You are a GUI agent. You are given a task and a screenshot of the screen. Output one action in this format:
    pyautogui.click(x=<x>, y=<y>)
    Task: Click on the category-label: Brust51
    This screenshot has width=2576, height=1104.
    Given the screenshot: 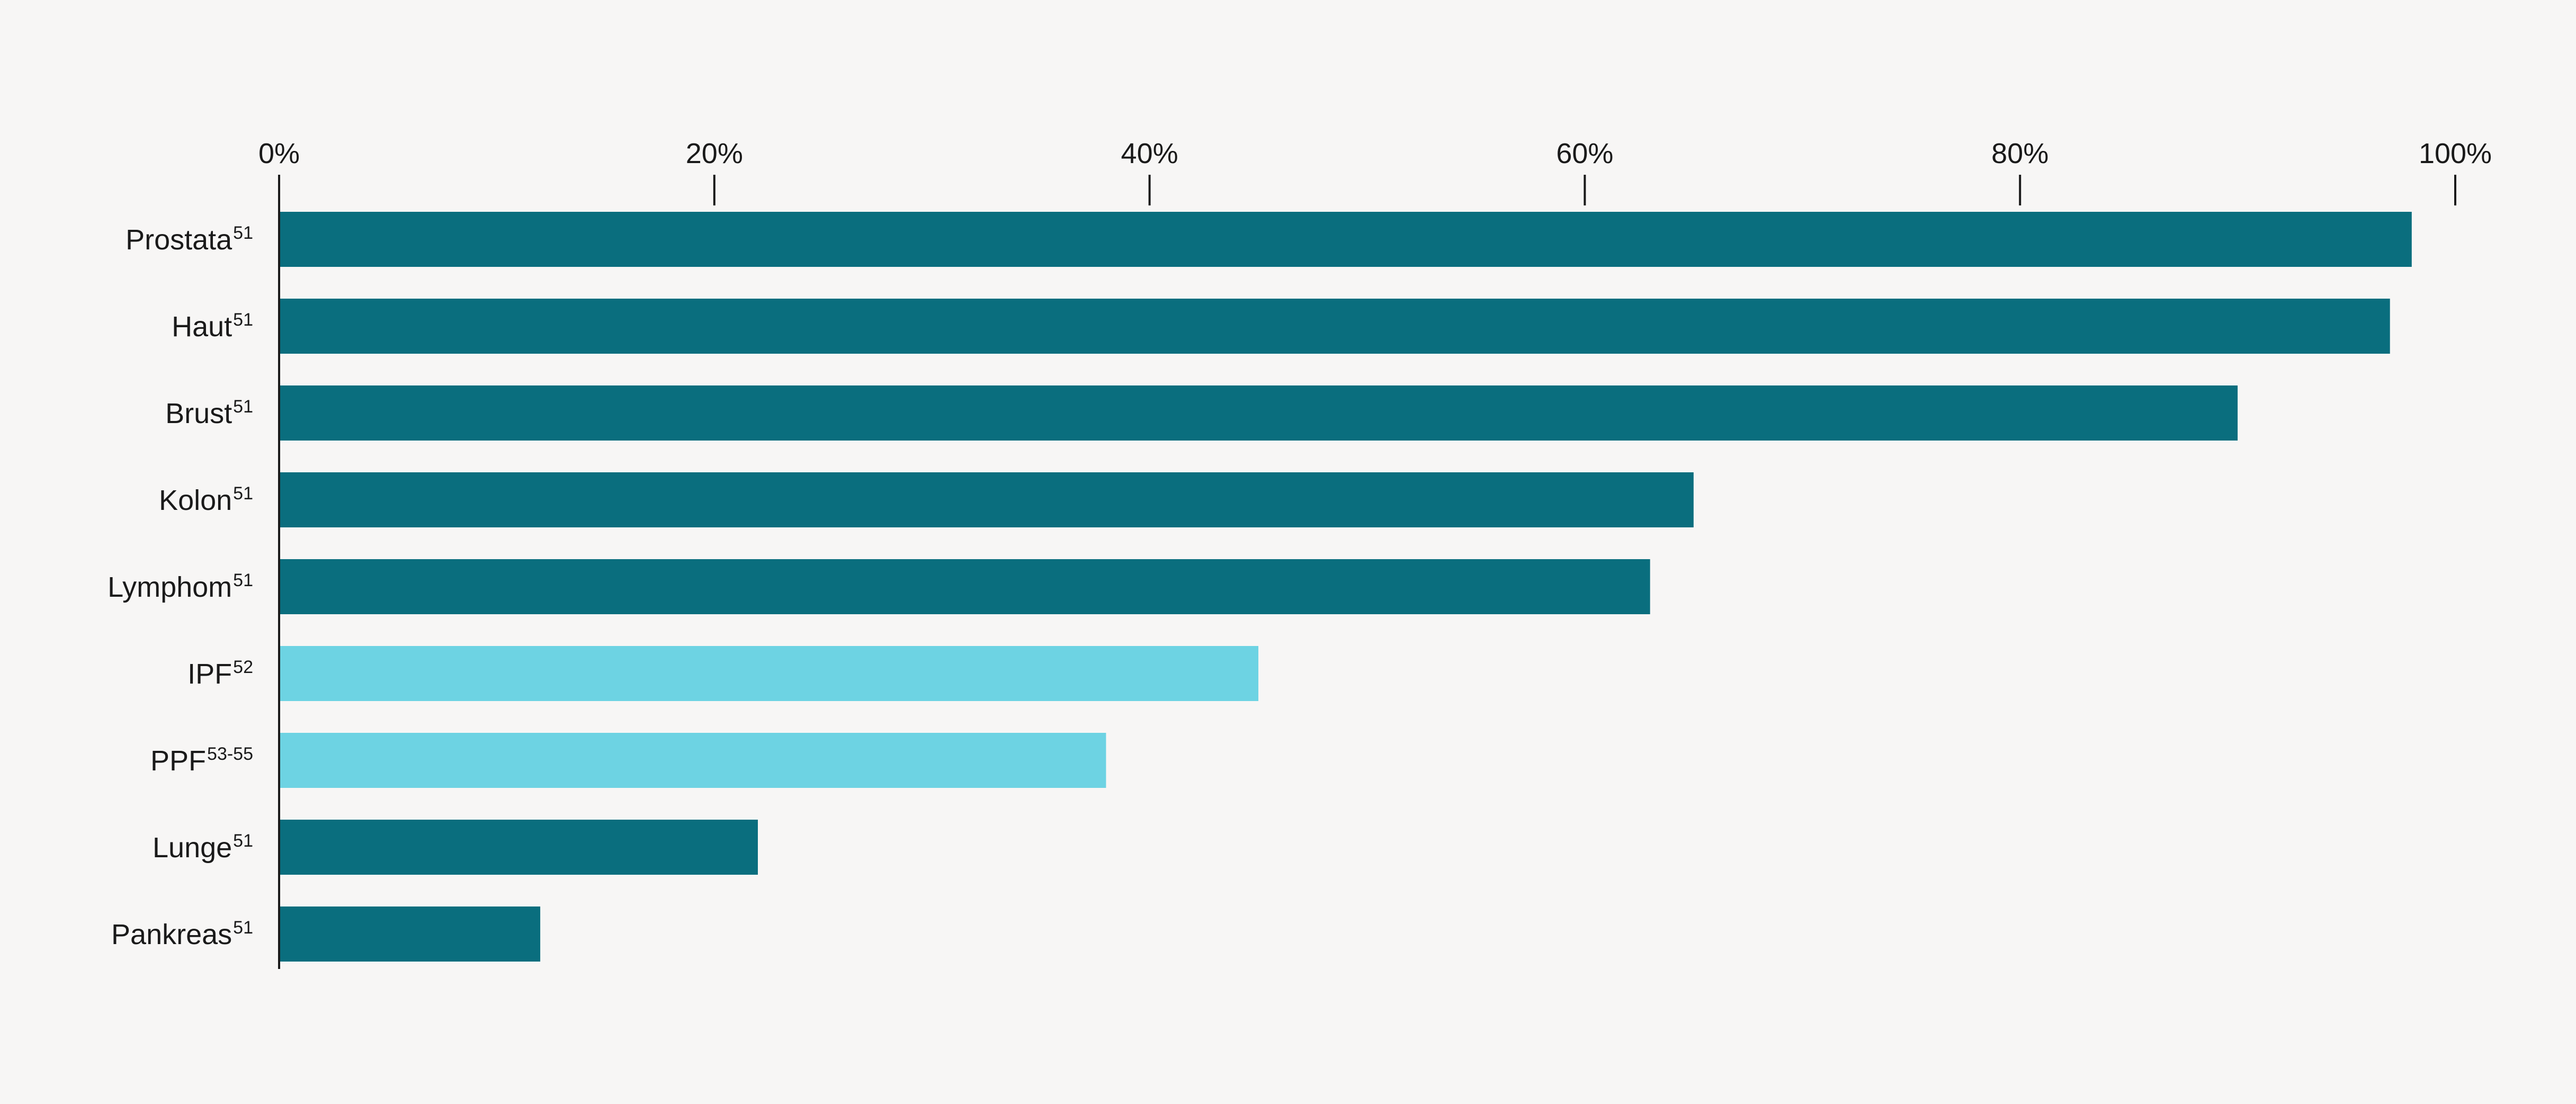 What is the action you would take?
    pyautogui.click(x=209, y=413)
    